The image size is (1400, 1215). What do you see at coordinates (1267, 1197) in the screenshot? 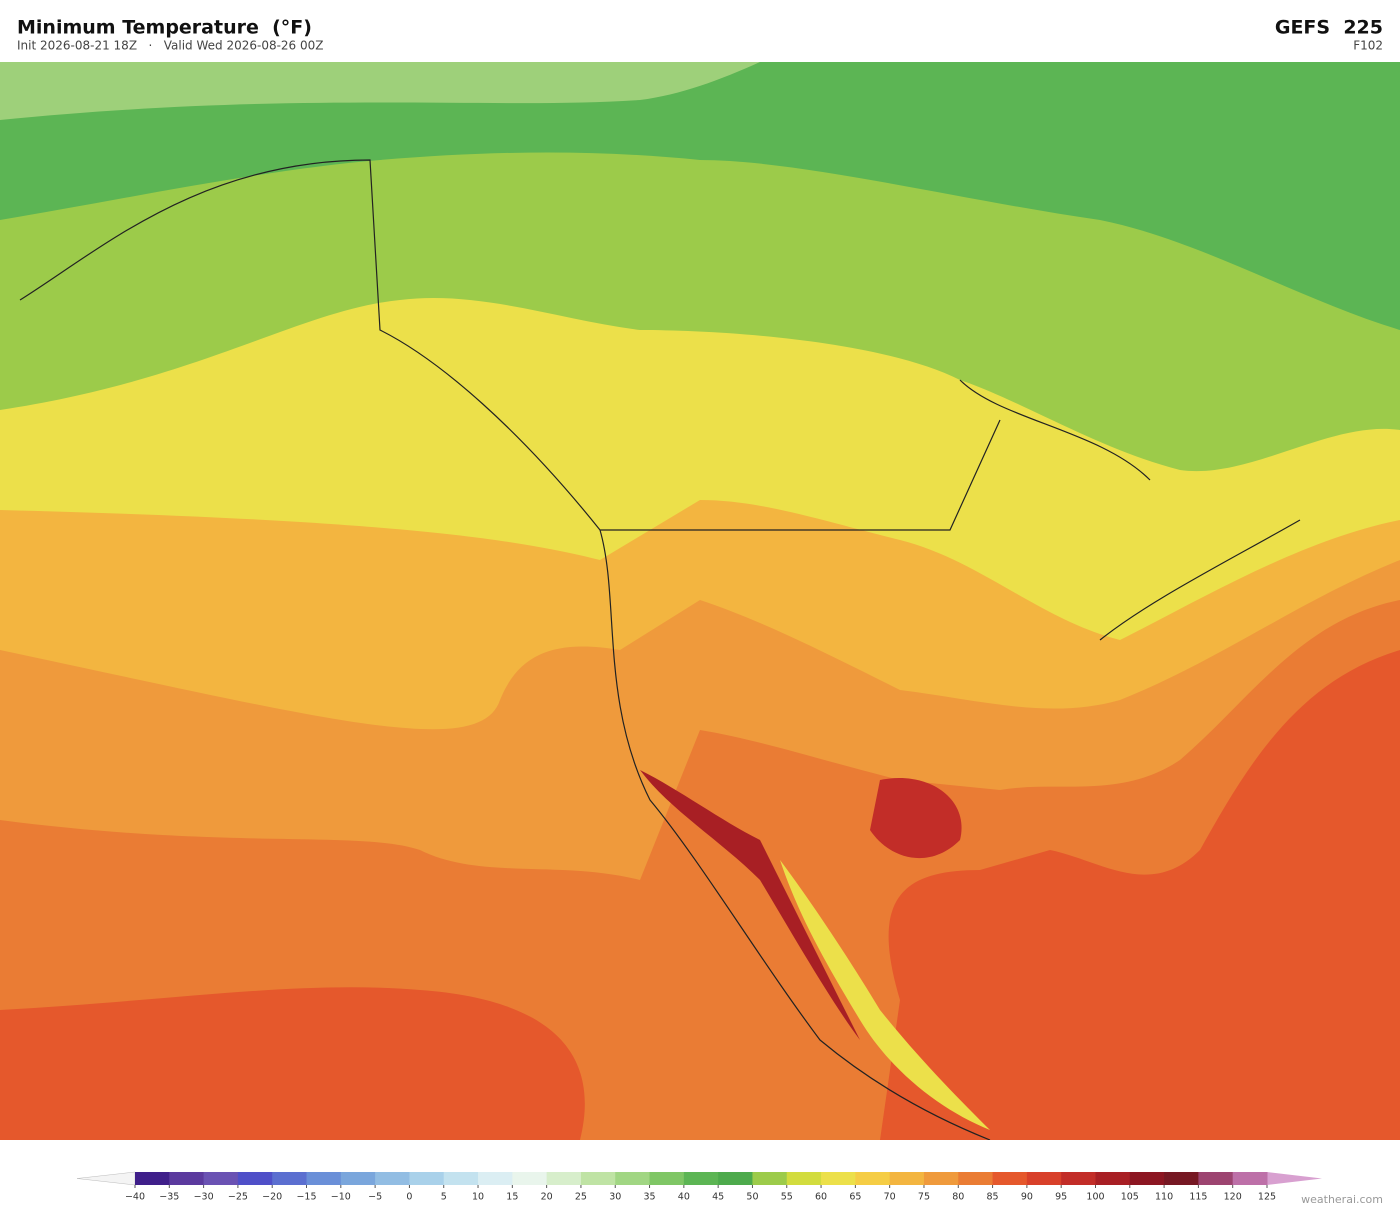
I see `colorbar-tick-label: 125` at bounding box center [1267, 1197].